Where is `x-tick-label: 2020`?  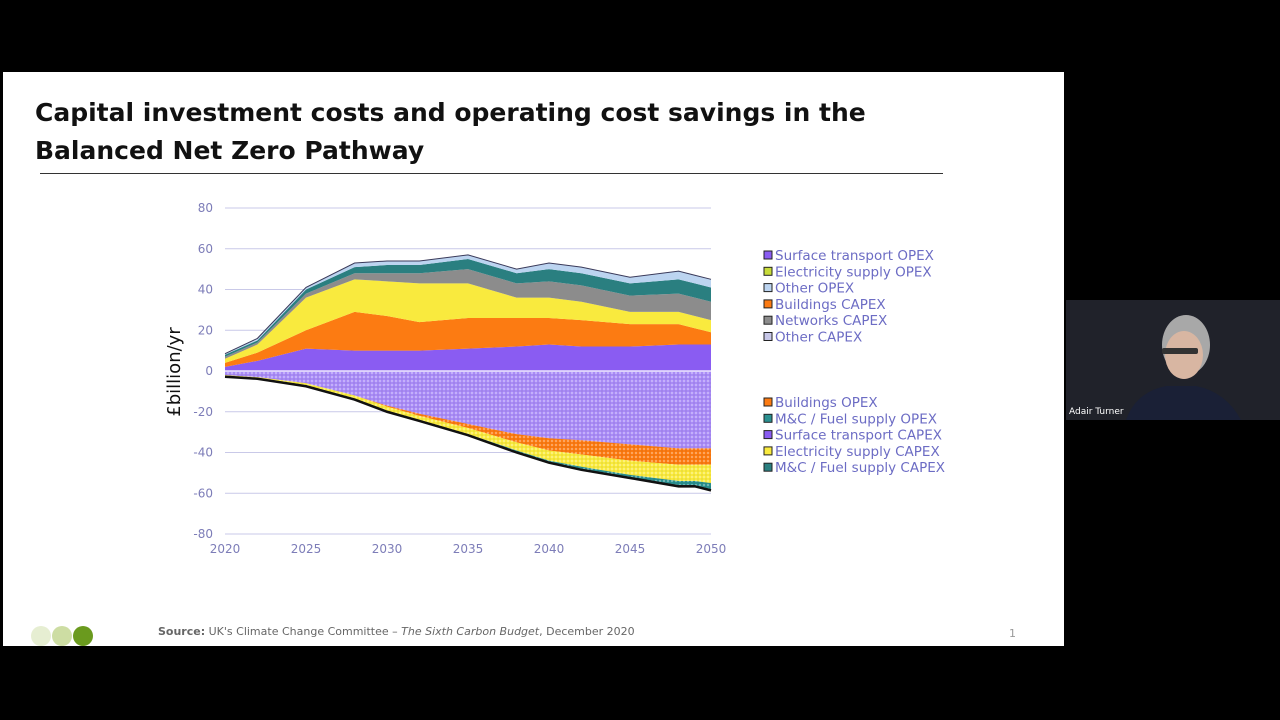
x-tick-label: 2020 is located at coordinates (225, 549).